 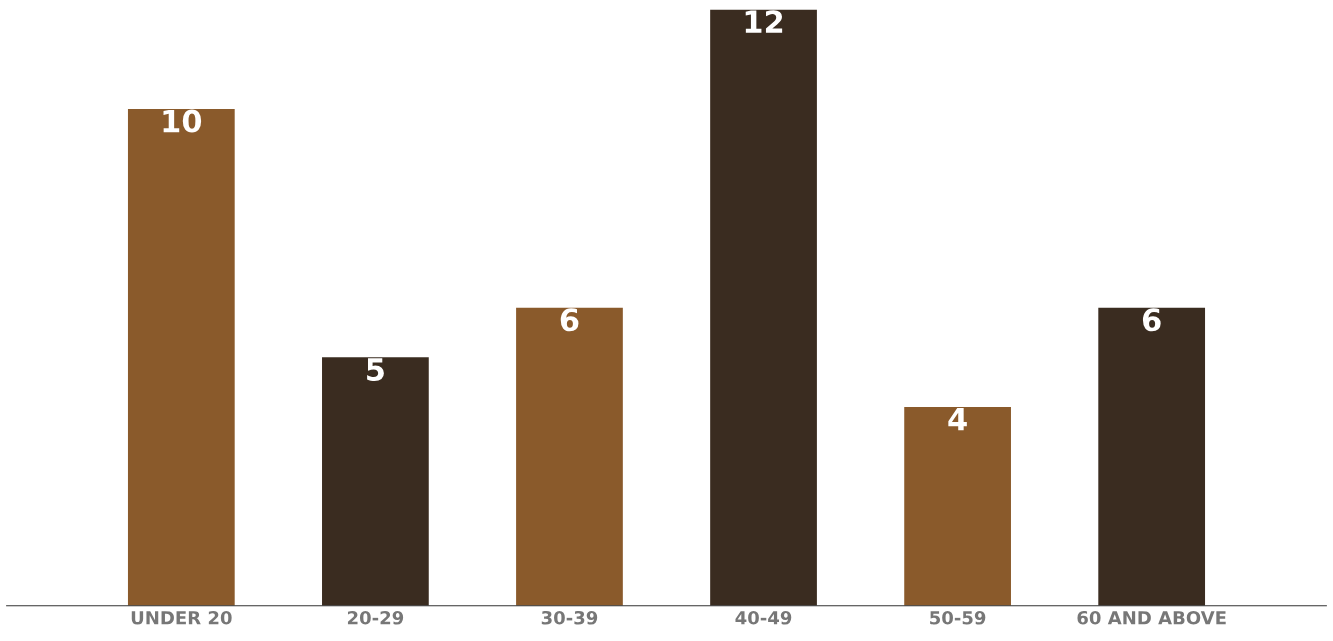 I want to click on x-tick-label: 20-29, so click(x=375, y=617).